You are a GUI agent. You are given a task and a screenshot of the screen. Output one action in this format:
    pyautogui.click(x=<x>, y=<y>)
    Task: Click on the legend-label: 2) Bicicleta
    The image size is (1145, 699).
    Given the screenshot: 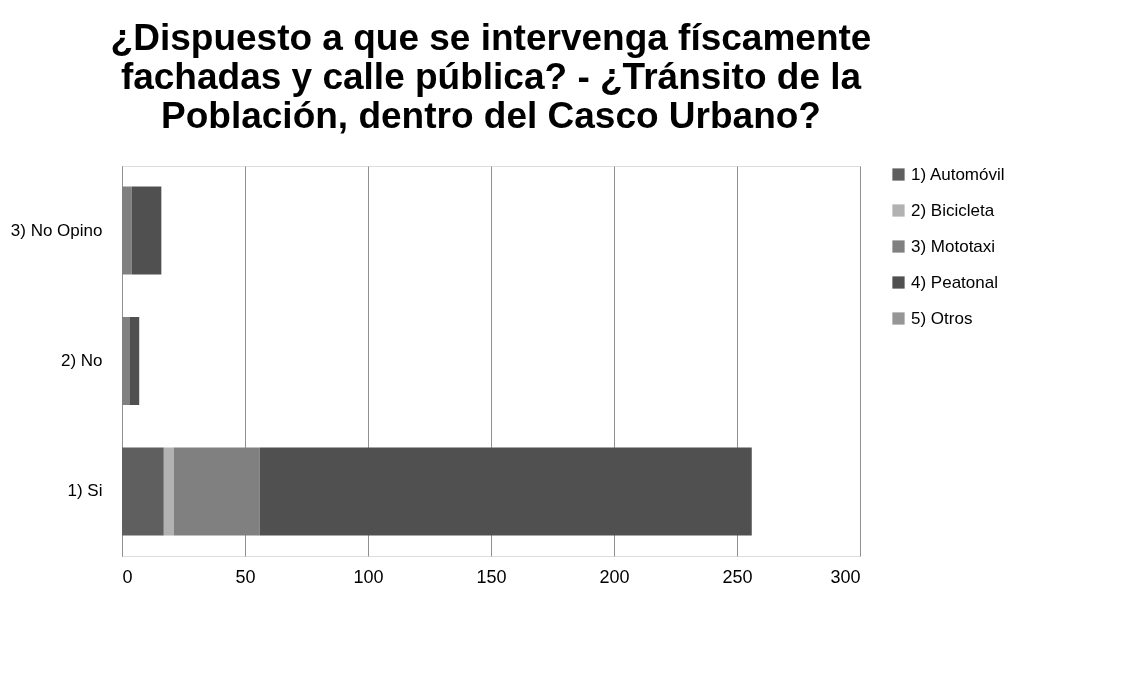 What is the action you would take?
    pyautogui.click(x=953, y=210)
    